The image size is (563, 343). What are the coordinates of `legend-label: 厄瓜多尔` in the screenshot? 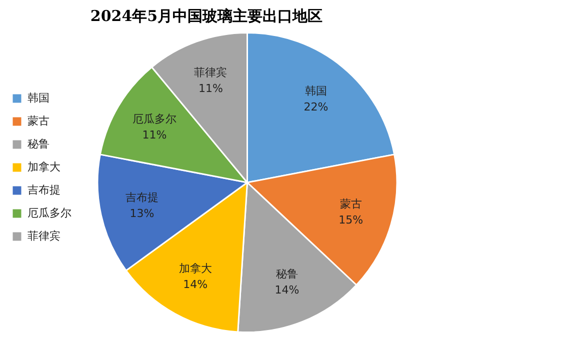 It's located at (50, 213).